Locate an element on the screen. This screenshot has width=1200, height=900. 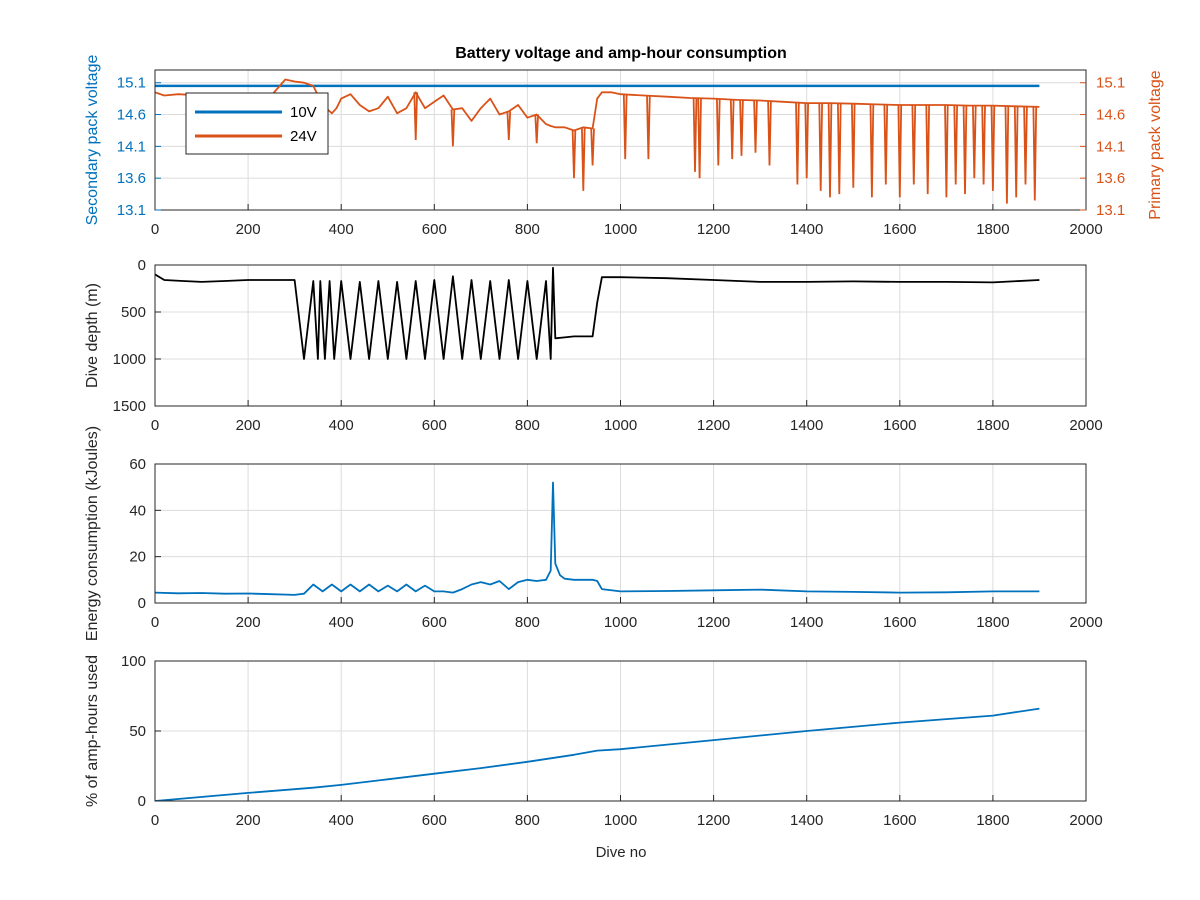
y-axis-label: Secondary pack voltage is located at coordinates (92, 140).